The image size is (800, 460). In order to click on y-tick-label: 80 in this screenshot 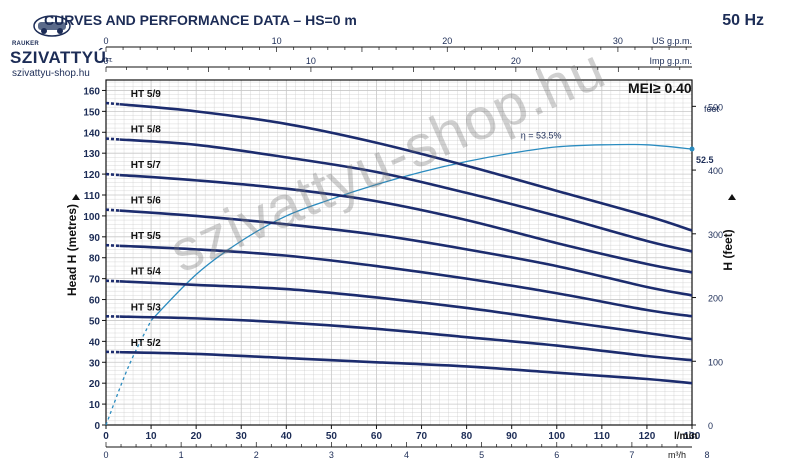, I will do `click(95, 259)`.